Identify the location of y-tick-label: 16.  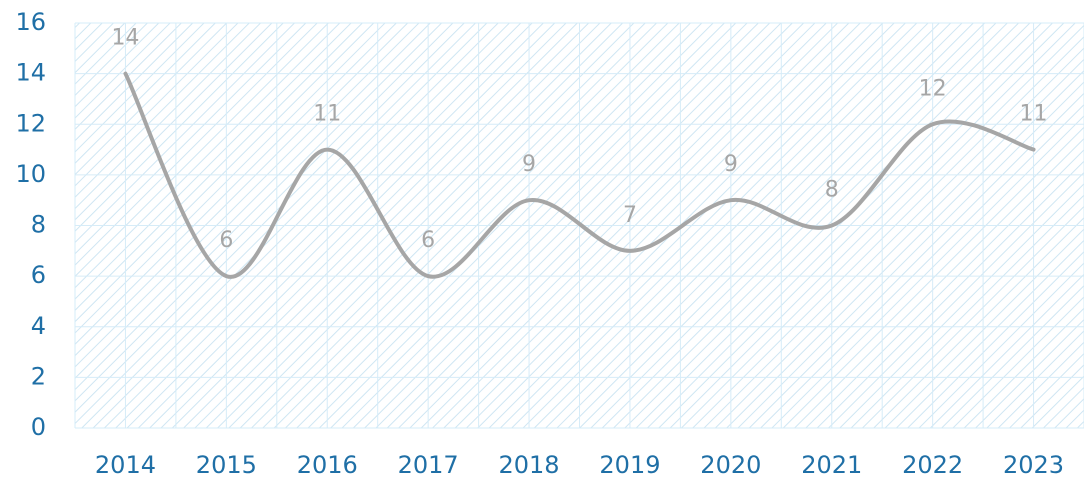
(30, 22).